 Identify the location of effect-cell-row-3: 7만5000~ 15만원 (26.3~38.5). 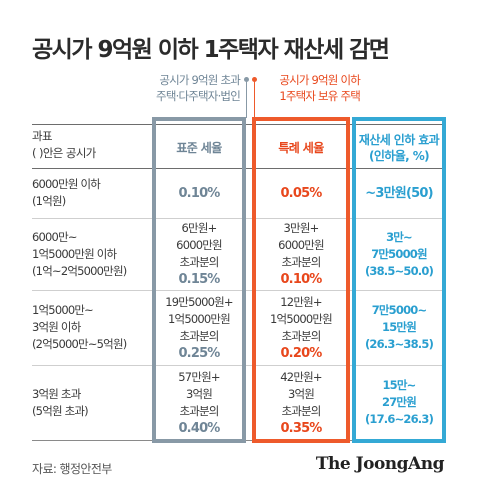
(399, 327).